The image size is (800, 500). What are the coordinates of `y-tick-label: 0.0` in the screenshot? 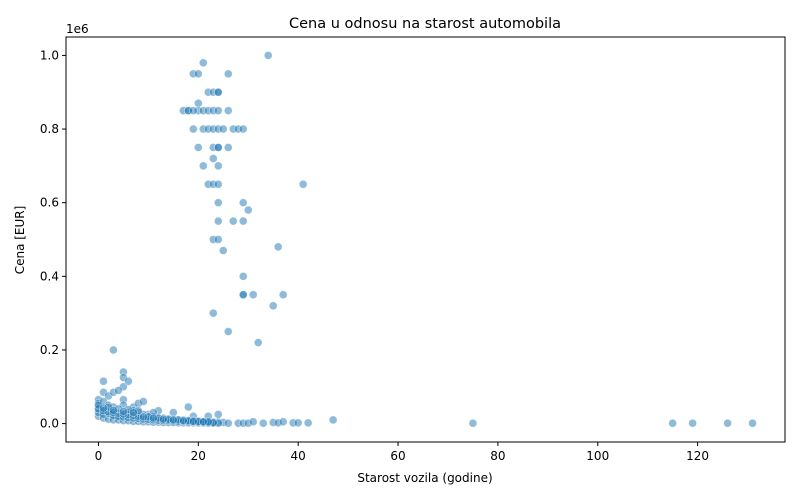 It's located at (49, 424).